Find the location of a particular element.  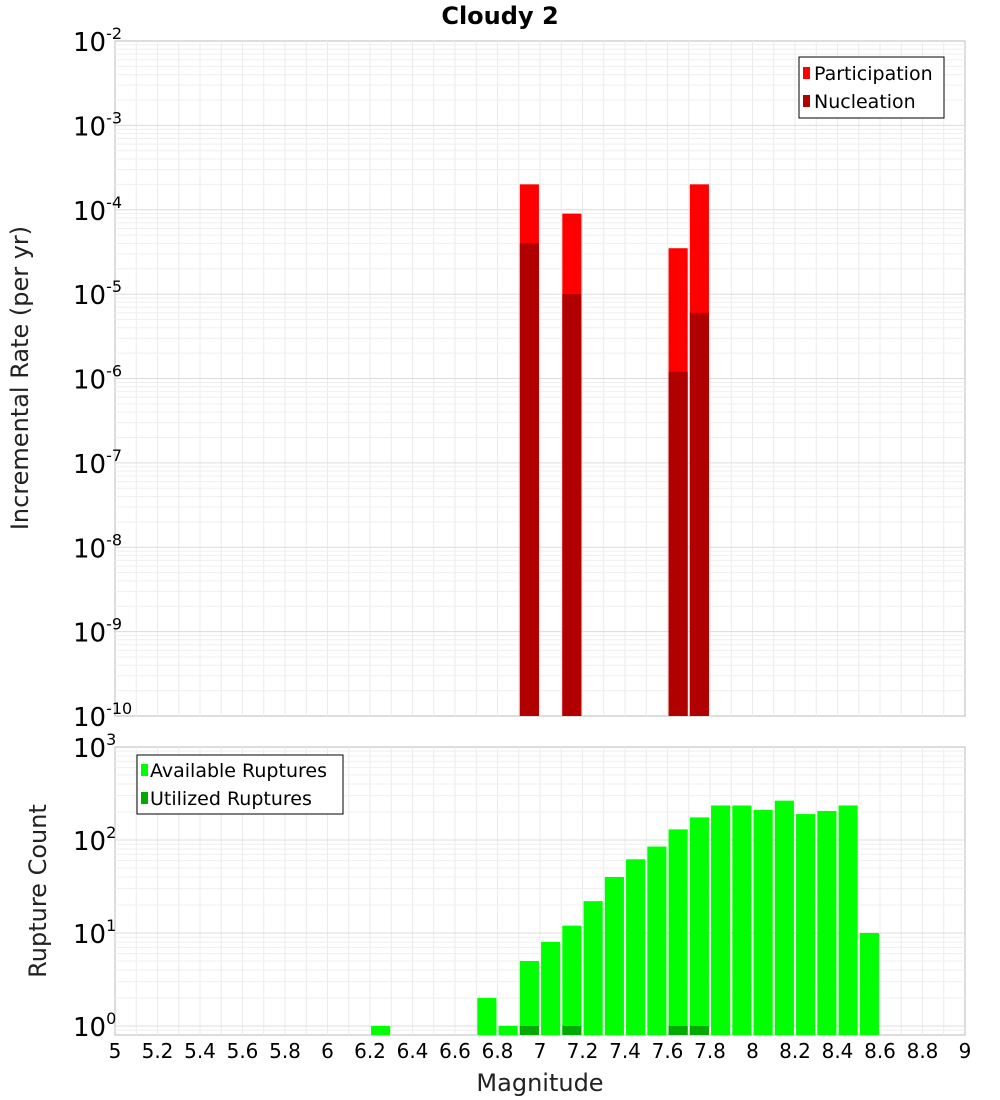

top-y-tick-label: 10⁻¹⁰ is located at coordinates (102, 716).